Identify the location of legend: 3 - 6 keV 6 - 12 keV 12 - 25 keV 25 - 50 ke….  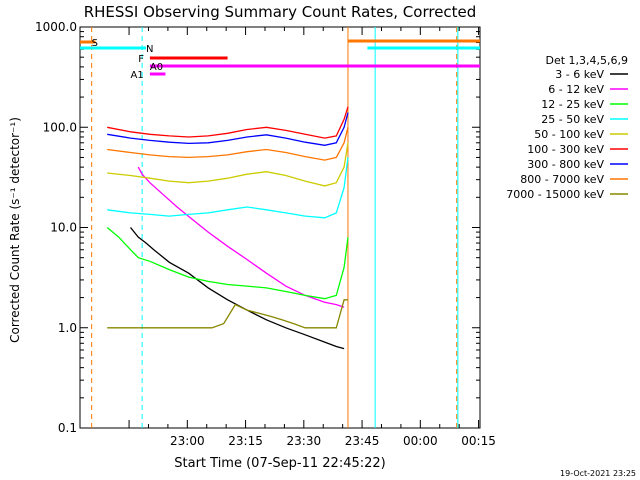
(567, 134).